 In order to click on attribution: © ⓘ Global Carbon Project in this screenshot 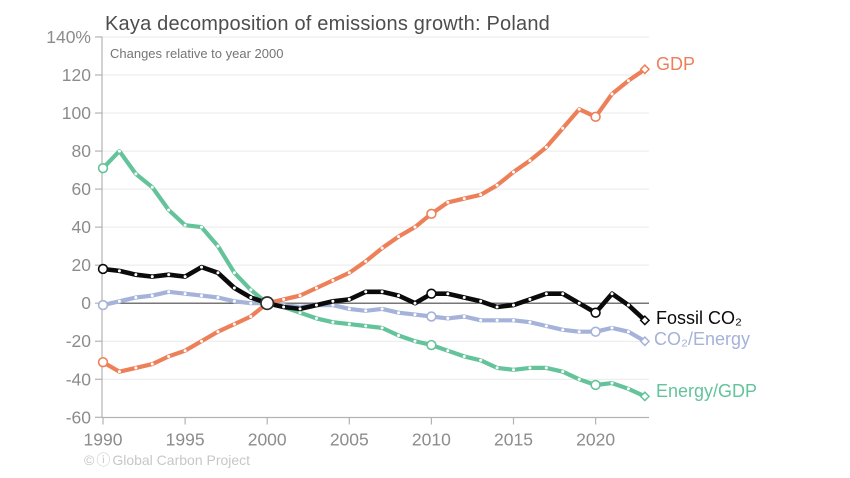, I will do `click(167, 460)`.